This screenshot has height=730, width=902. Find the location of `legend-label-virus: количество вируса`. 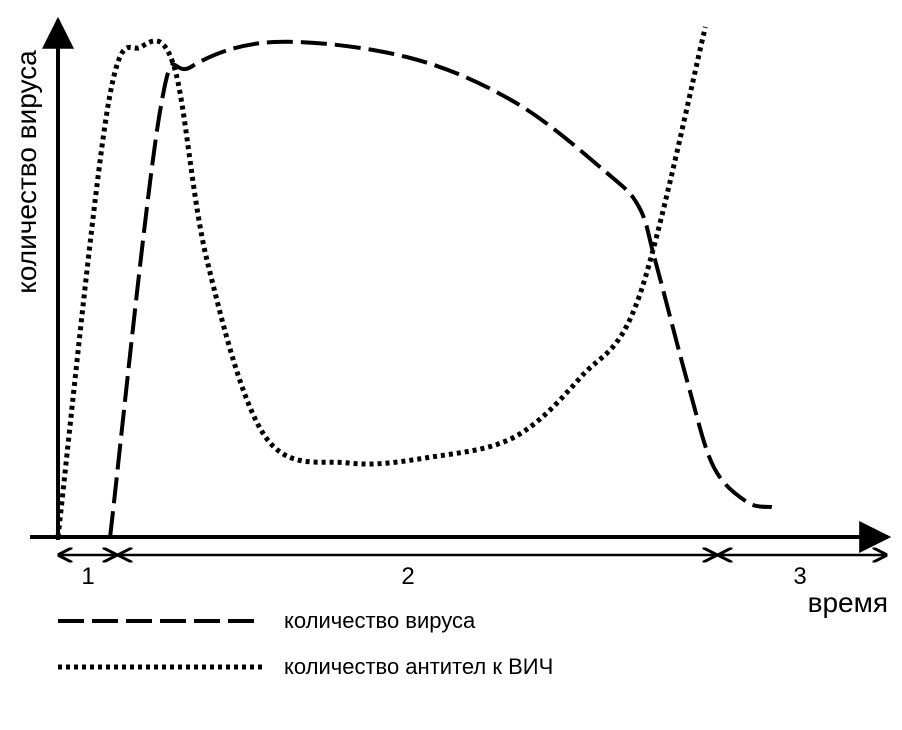

legend-label-virus: количество вируса is located at coordinates (380, 620).